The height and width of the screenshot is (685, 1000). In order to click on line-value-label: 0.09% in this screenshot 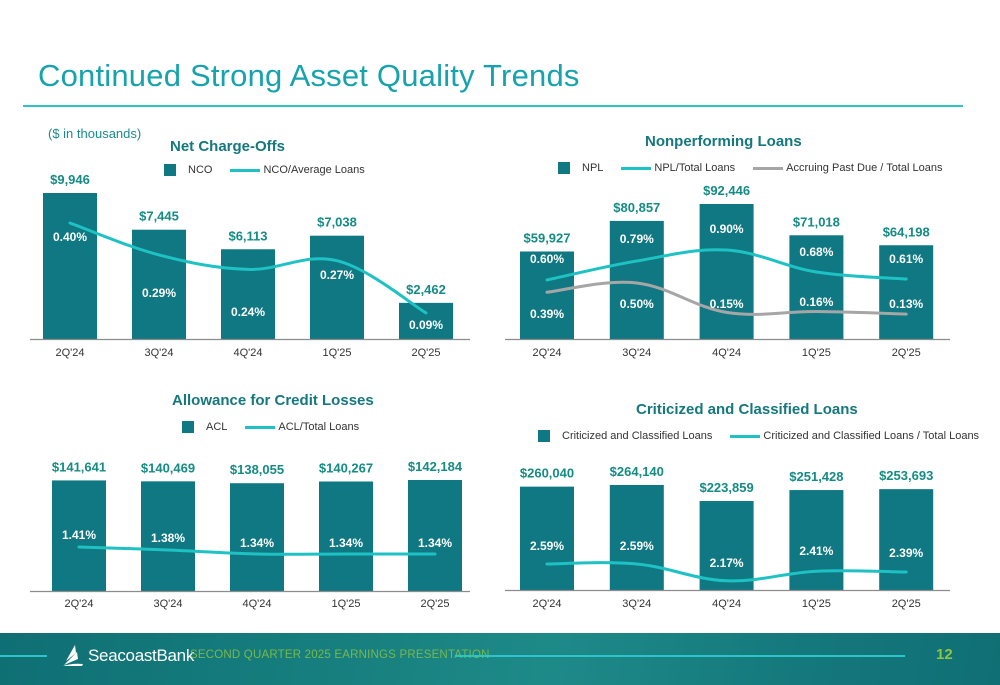, I will do `click(426, 325)`.